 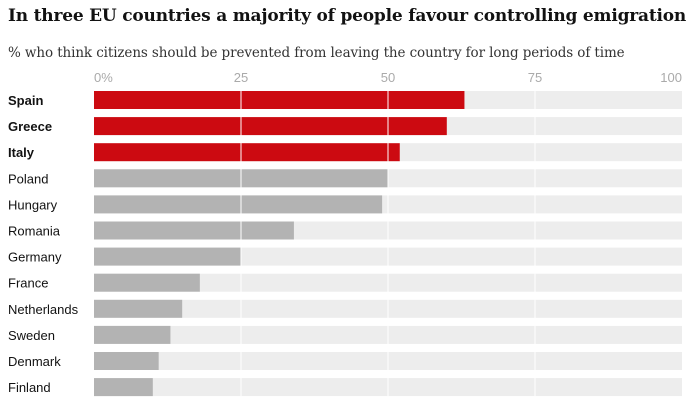 What do you see at coordinates (30, 126) in the screenshot?
I see `category-label: Greece` at bounding box center [30, 126].